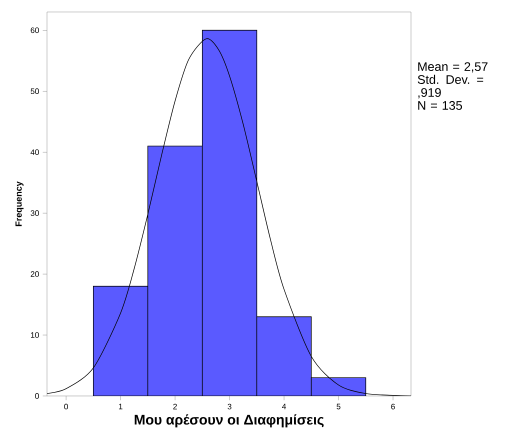  I want to click on text: Mean = 2,57, so click(453, 67).